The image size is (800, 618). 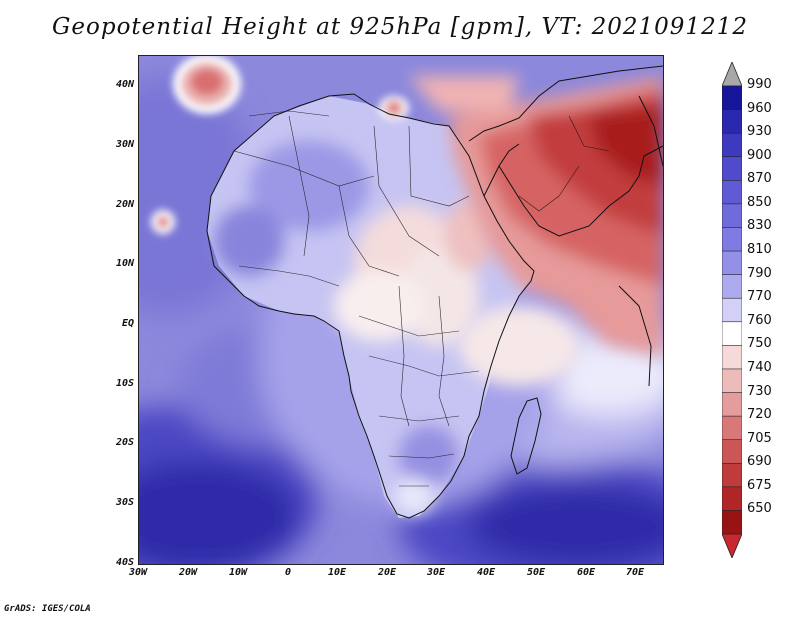 What do you see at coordinates (759, 84) in the screenshot?
I see `colorbar-tick-label: 990` at bounding box center [759, 84].